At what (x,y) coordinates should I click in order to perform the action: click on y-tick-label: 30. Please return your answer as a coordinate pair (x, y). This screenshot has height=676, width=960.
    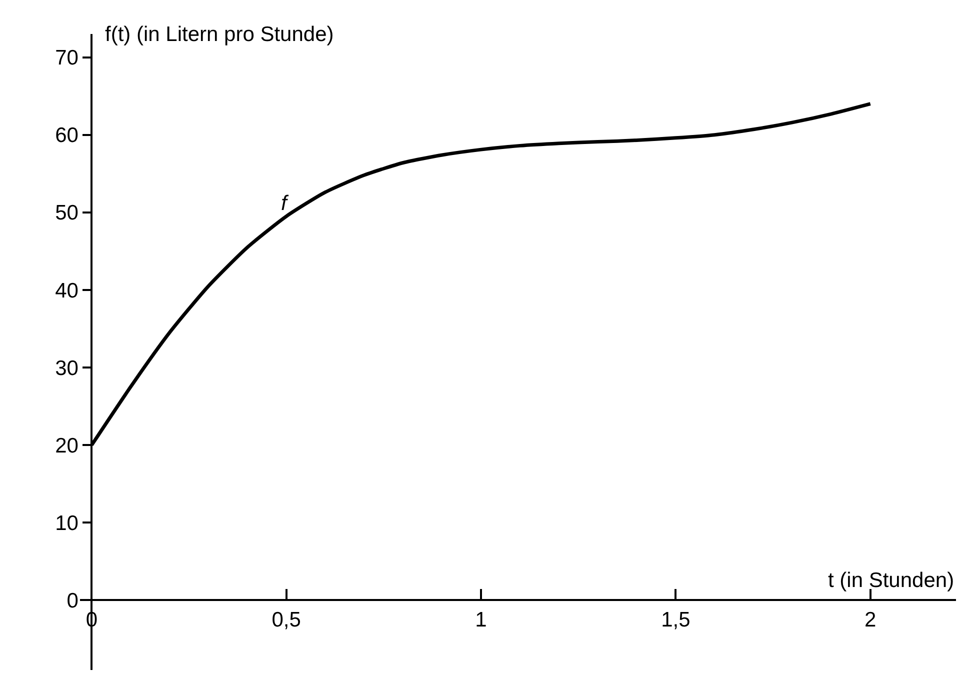
    Looking at the image, I should click on (66, 368).